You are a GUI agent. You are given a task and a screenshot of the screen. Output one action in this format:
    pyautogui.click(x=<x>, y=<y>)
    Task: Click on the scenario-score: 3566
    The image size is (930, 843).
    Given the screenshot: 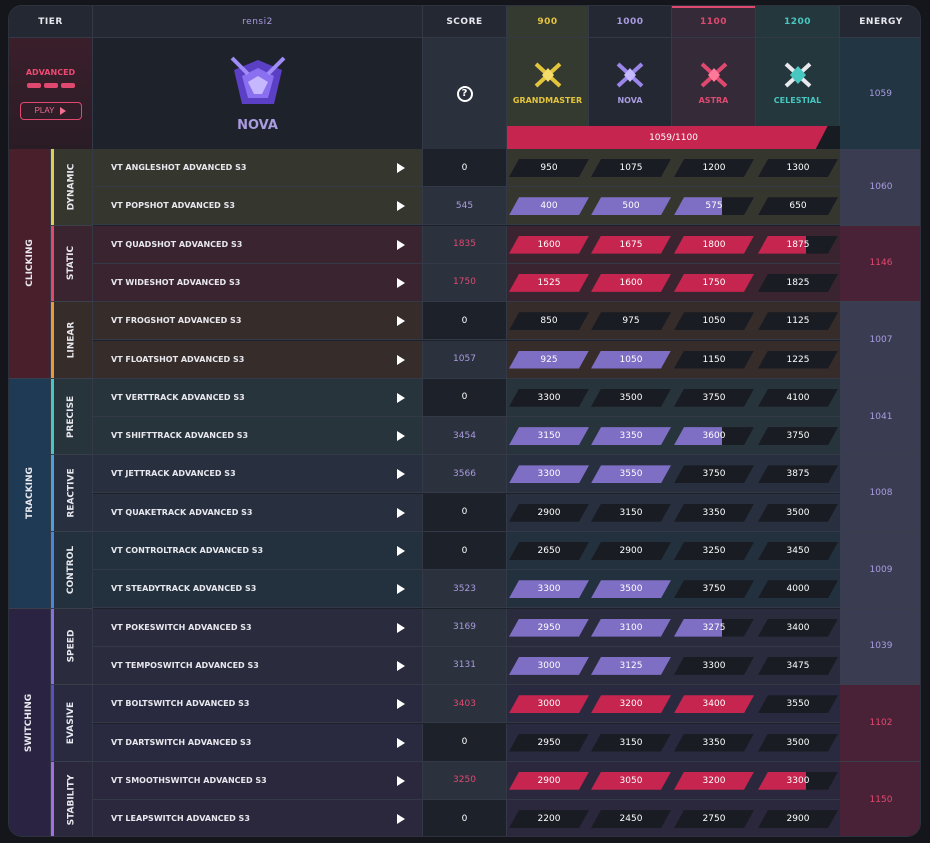 What is the action you would take?
    pyautogui.click(x=465, y=474)
    